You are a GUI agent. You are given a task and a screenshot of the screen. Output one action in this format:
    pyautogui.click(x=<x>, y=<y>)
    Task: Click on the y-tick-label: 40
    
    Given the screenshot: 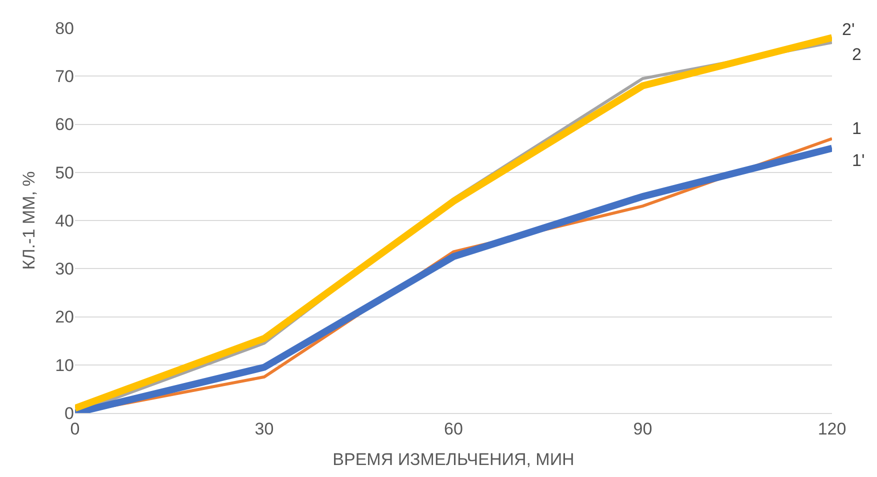 What is the action you would take?
    pyautogui.click(x=64, y=220)
    